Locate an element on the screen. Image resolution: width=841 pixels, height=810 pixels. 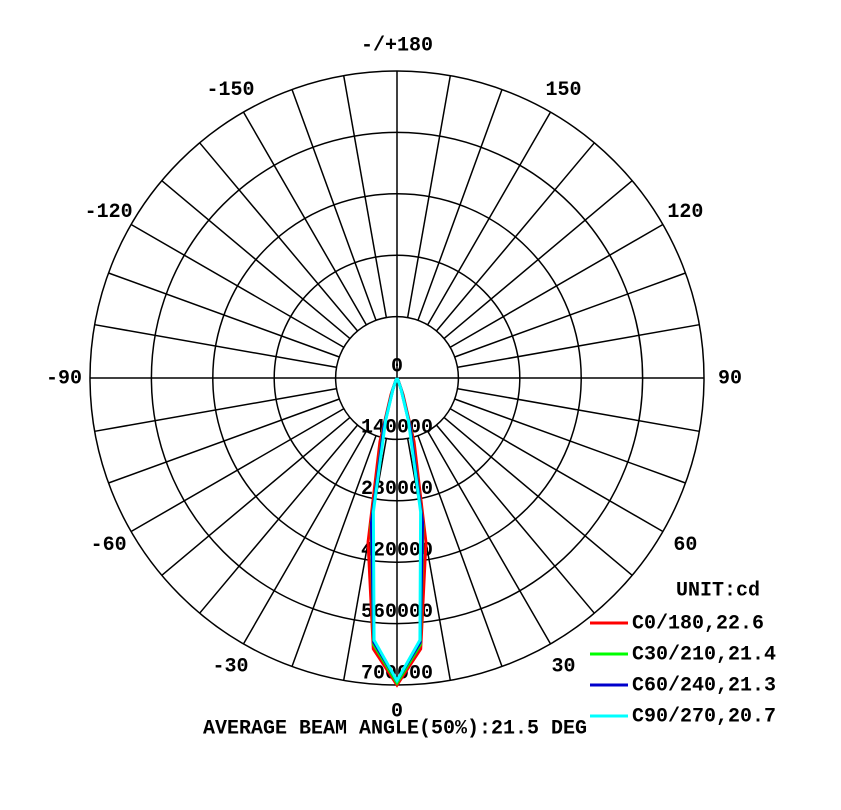
theta-tick-label: 90 is located at coordinates (730, 378).